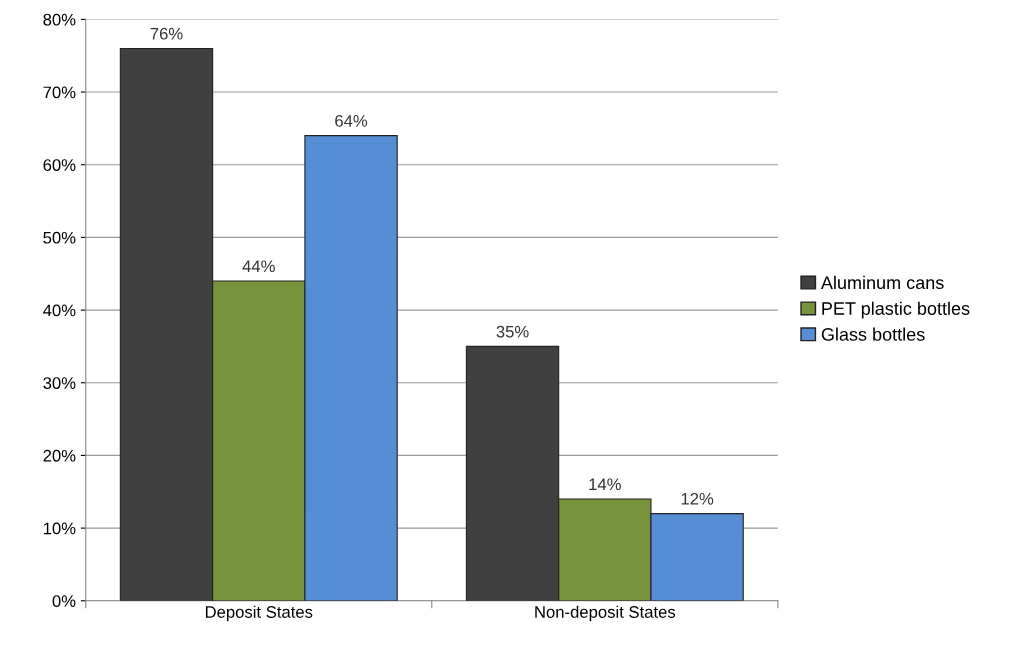  I want to click on y-tick-label: 50%, so click(59, 237).